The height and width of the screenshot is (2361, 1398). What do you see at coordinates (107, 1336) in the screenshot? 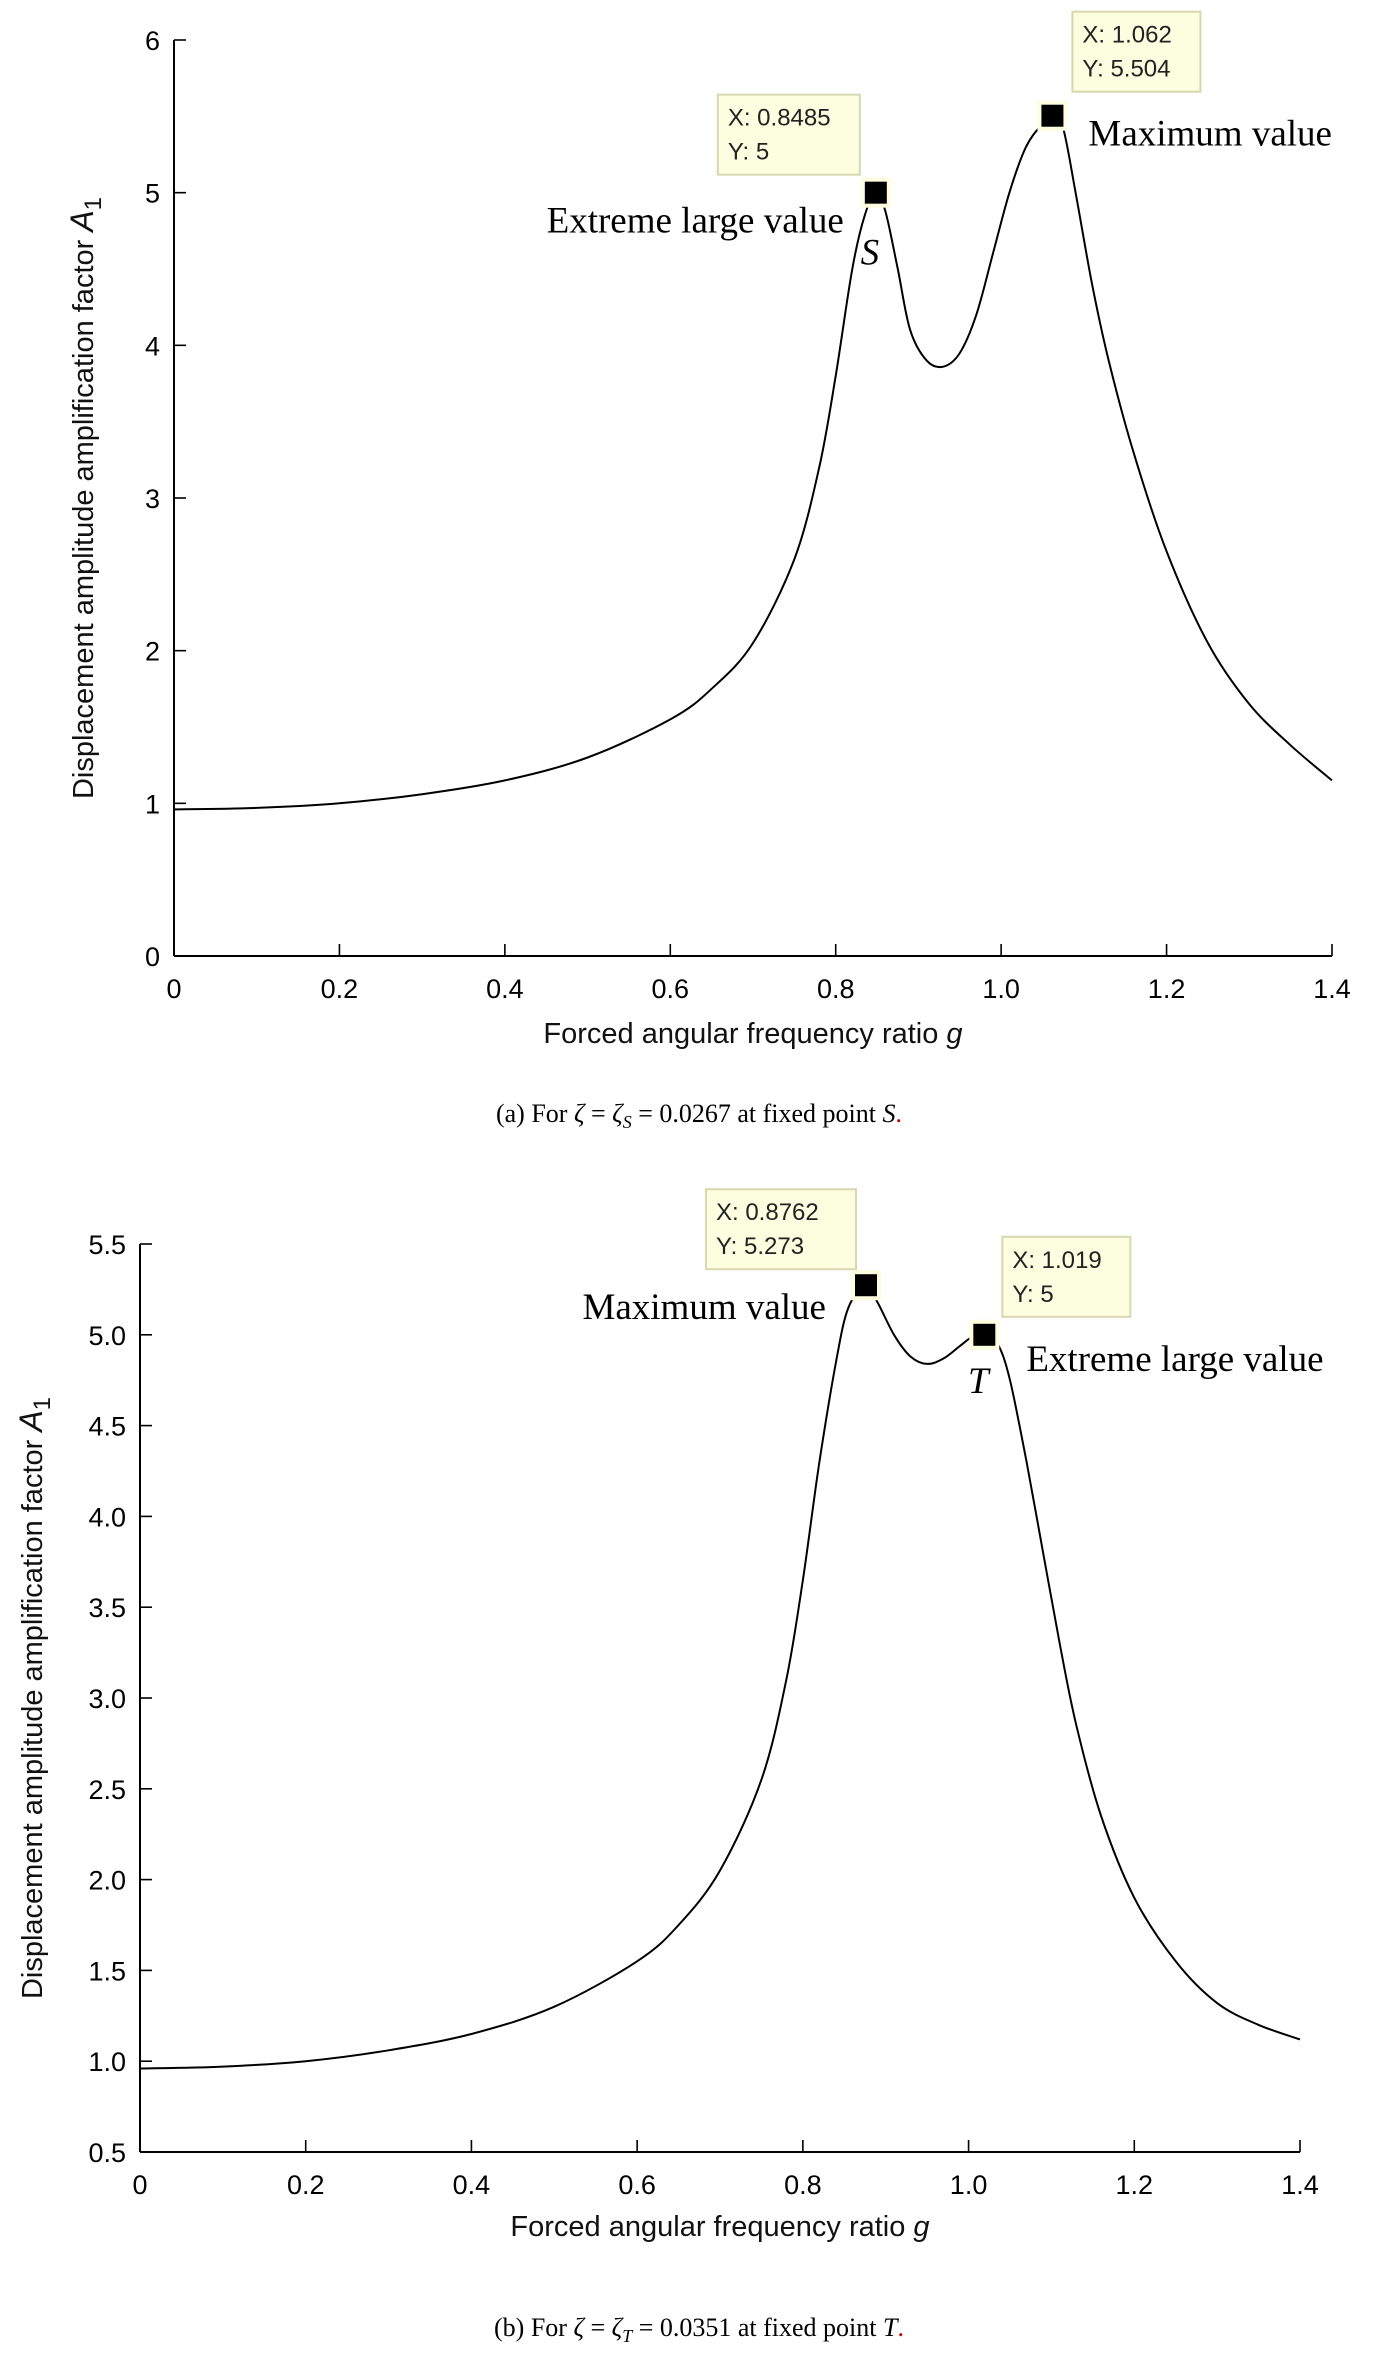
I see `y-tick-label: 5.0` at bounding box center [107, 1336].